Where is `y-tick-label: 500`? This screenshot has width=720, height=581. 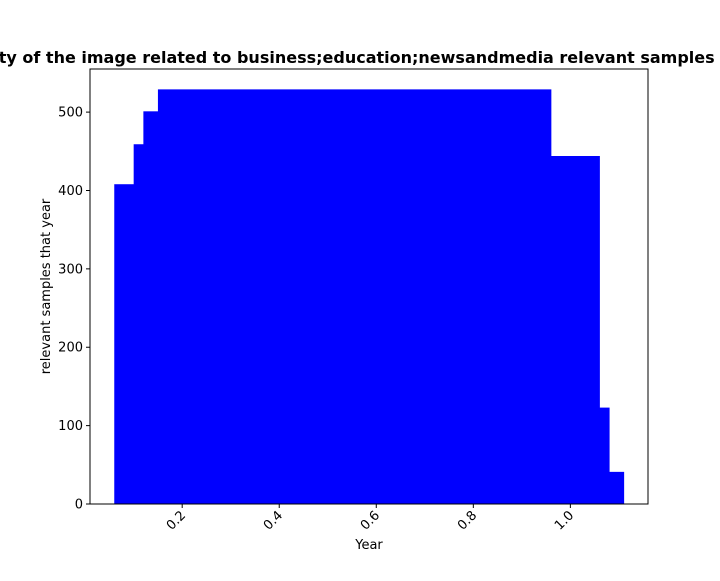 y-tick-label: 500 is located at coordinates (70, 113).